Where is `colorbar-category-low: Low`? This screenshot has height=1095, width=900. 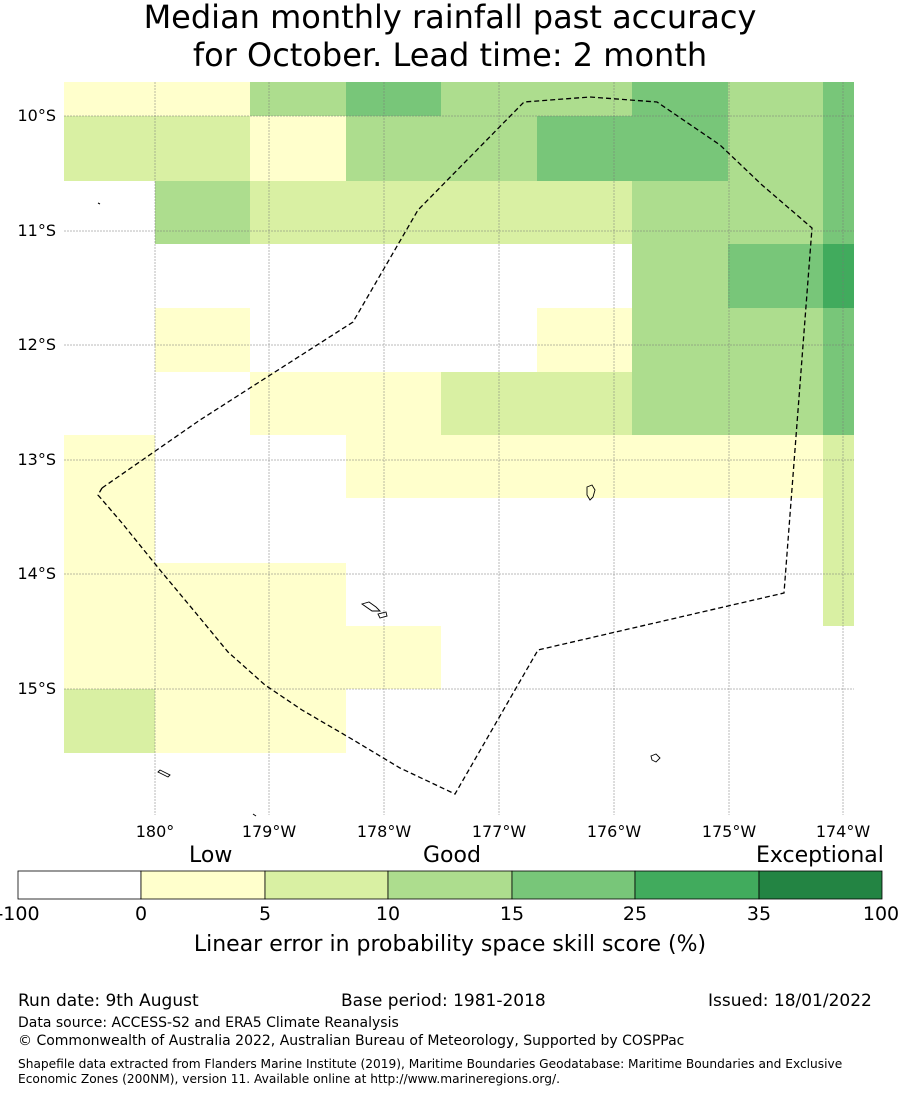 colorbar-category-low: Low is located at coordinates (211, 855).